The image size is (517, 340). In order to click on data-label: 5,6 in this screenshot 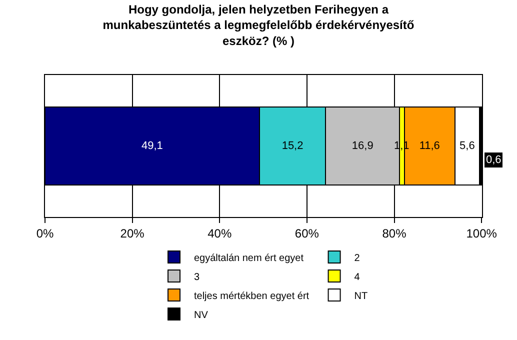, I will do `click(467, 146)`.